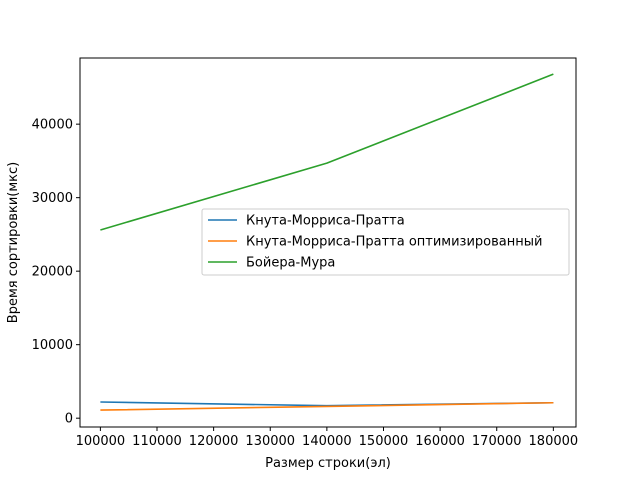 The width and height of the screenshot is (640, 480). I want to click on y-tick-label: 10000, so click(52, 345).